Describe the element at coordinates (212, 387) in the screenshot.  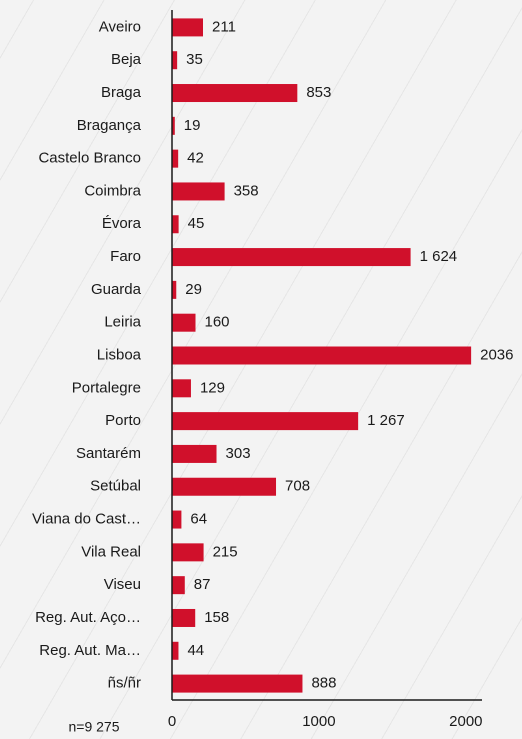
I see `value-label: 129` at that location.